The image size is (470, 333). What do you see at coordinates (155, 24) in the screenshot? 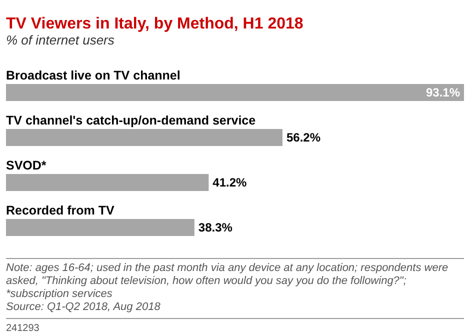
I see `chart-title: TV Viewers in Italy, by Method, H1 2018` at bounding box center [155, 24].